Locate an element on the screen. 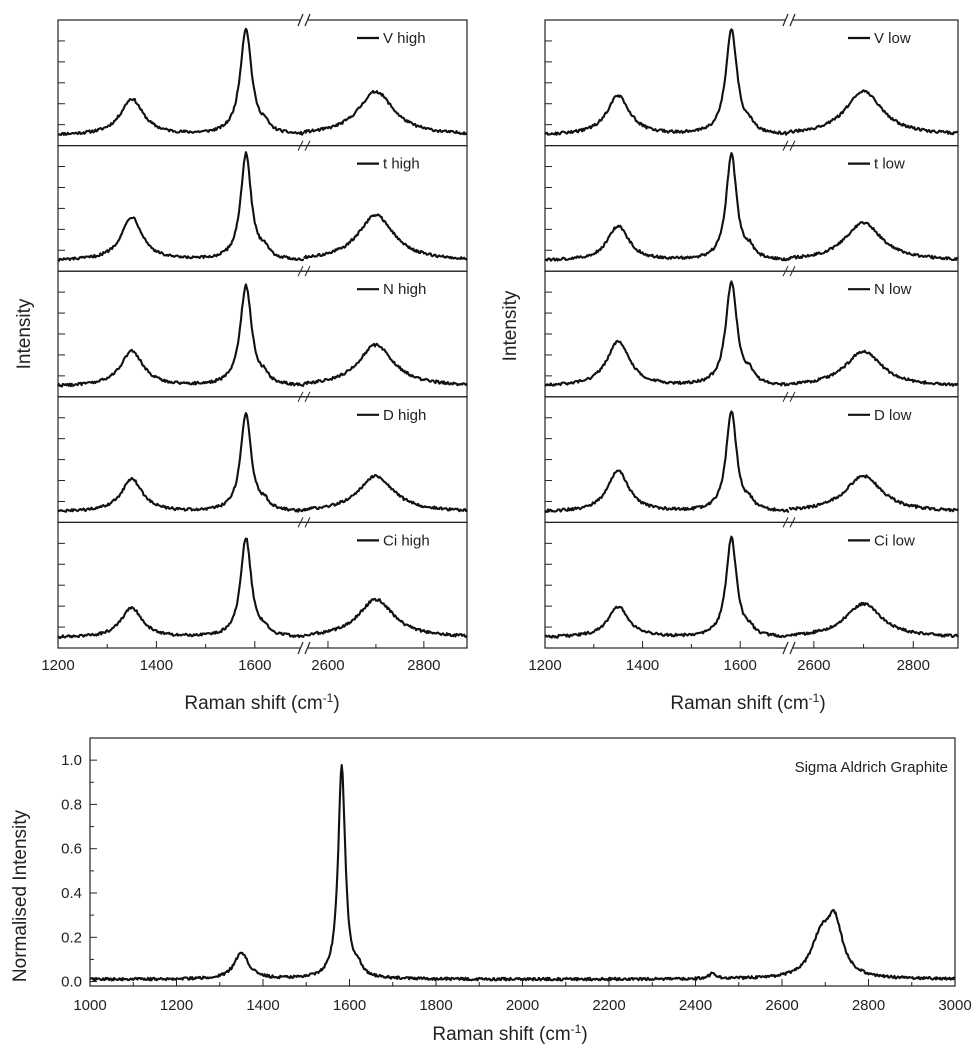 The height and width of the screenshot is (1052, 980). left-x-axis-title-main: Raman shift (cm is located at coordinates (253, 703).